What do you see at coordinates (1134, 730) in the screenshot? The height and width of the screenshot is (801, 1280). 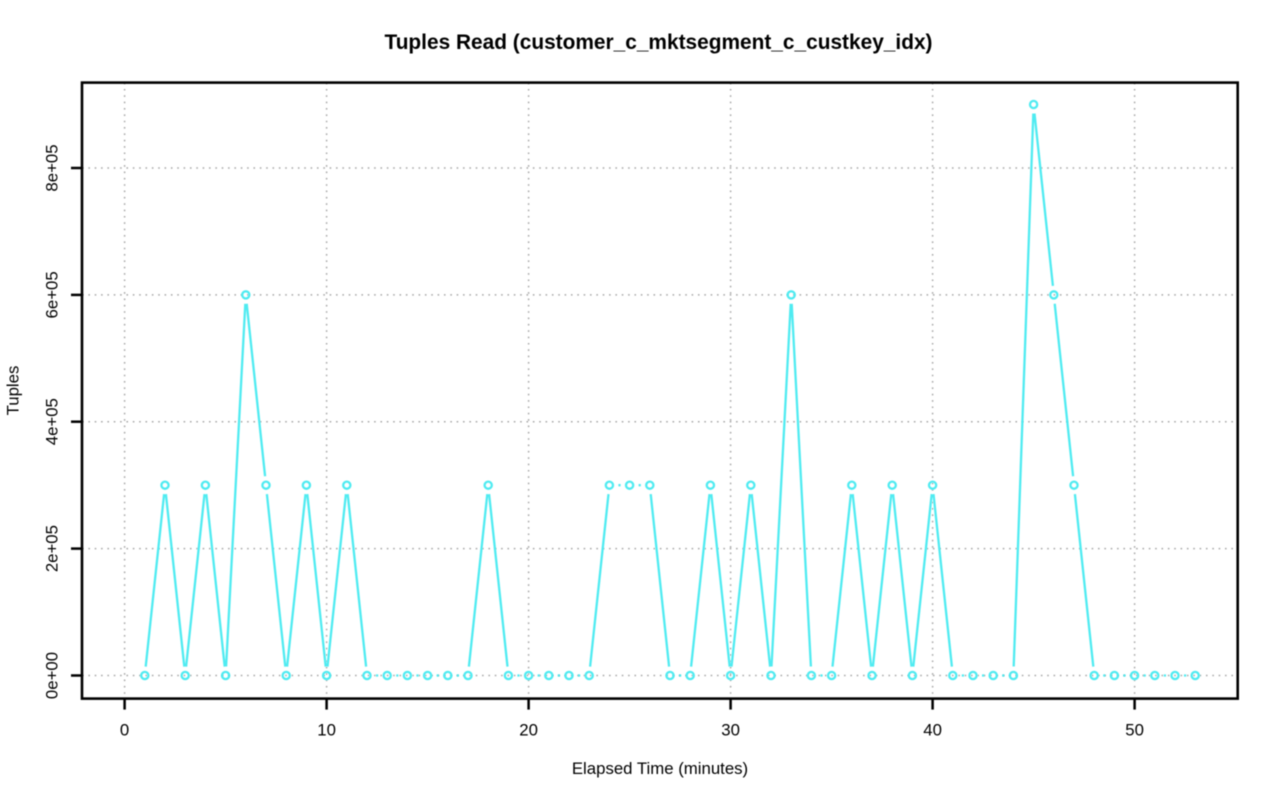 I see `svg-text: 50` at bounding box center [1134, 730].